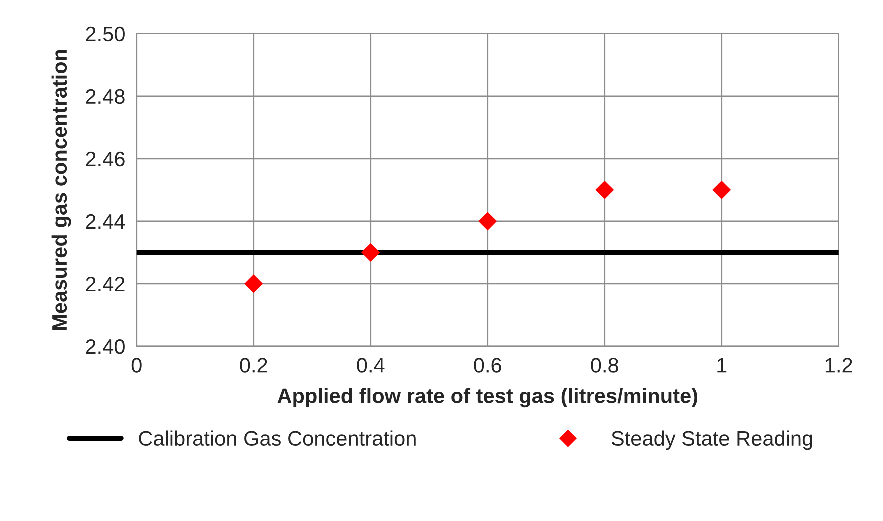 The height and width of the screenshot is (521, 883). What do you see at coordinates (105, 159) in the screenshot?
I see `y-tick-label: 2.46` at bounding box center [105, 159].